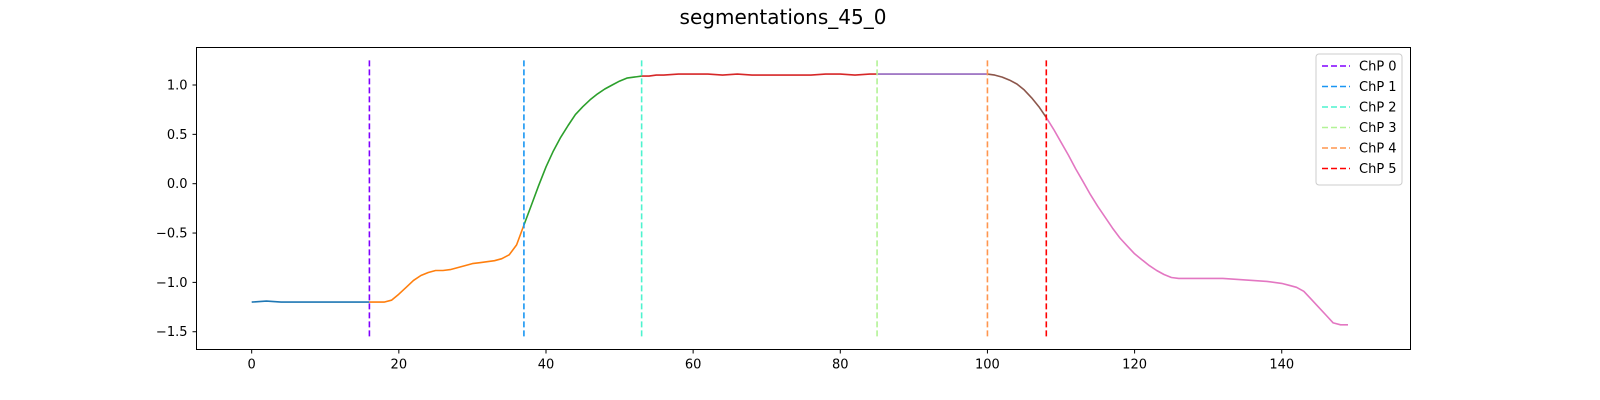 The image size is (1600, 400). I want to click on legend-label-3: ChP 3, so click(1378, 128).